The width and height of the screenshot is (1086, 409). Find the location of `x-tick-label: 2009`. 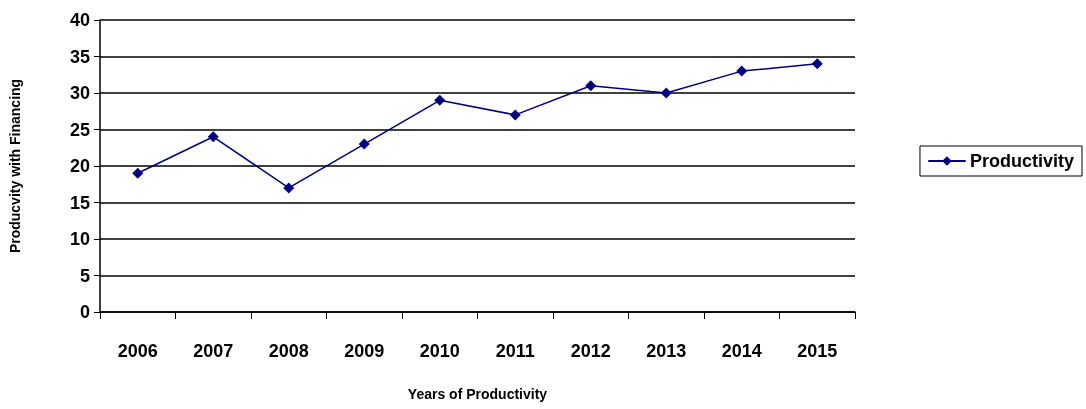

x-tick-label: 2009 is located at coordinates (364, 351).